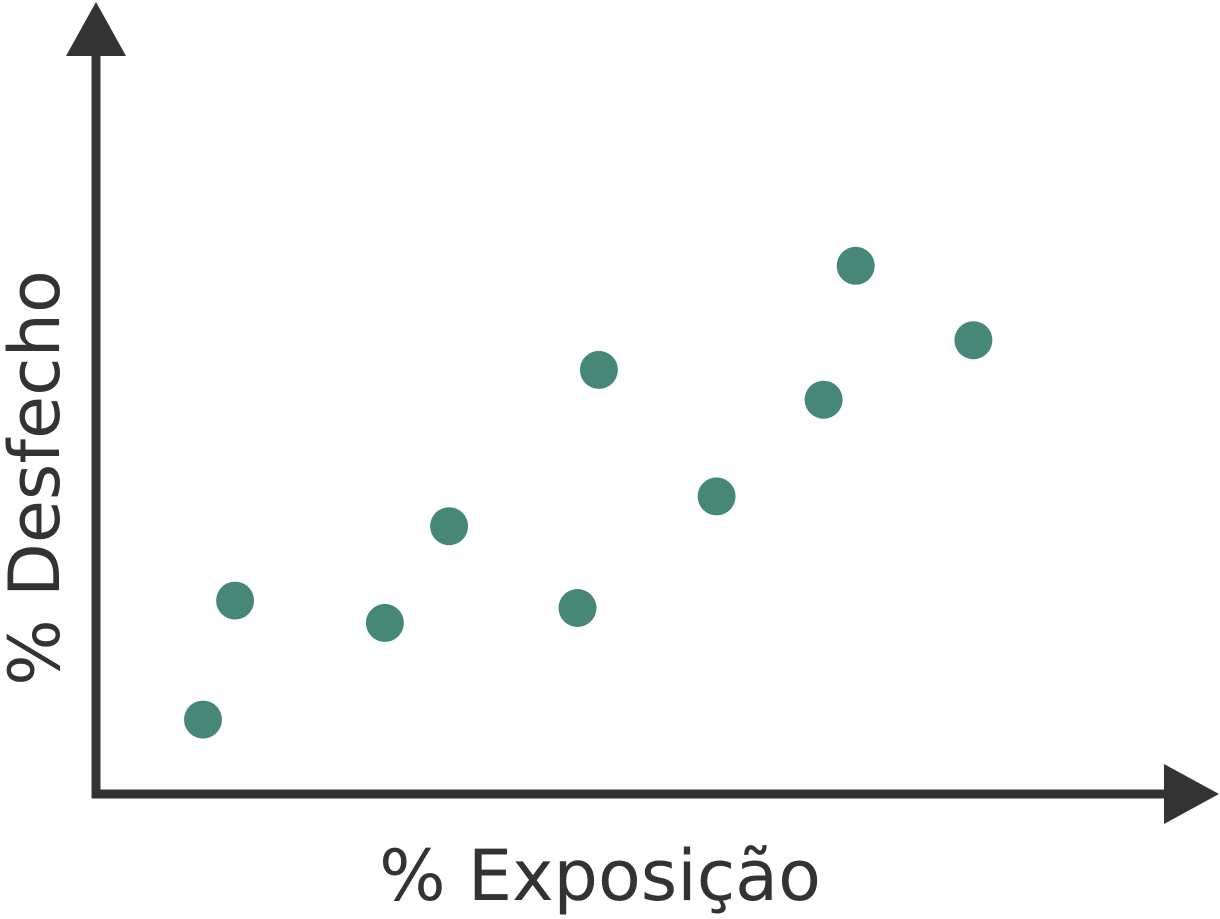  Describe the element at coordinates (96, 29) in the screenshot. I see `y-axis-arrow` at that location.